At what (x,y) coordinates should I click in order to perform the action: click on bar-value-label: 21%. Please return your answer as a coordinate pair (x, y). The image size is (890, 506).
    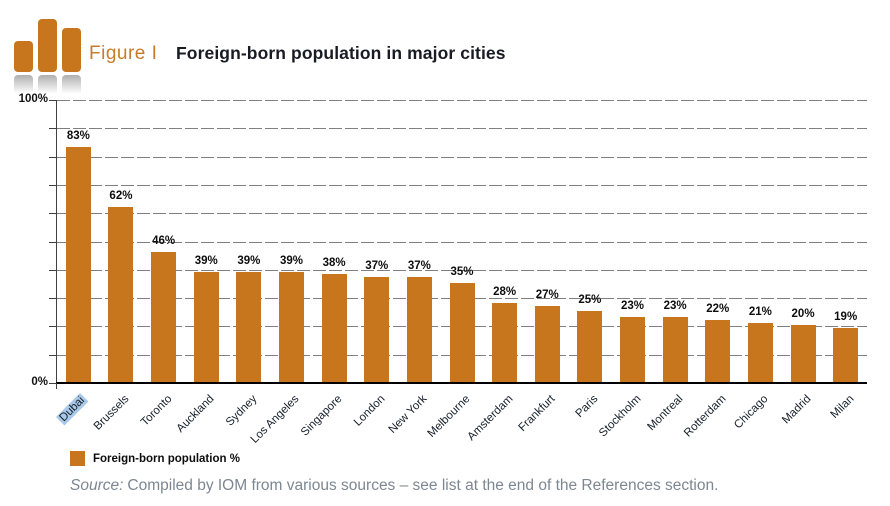
    Looking at the image, I should click on (760, 311).